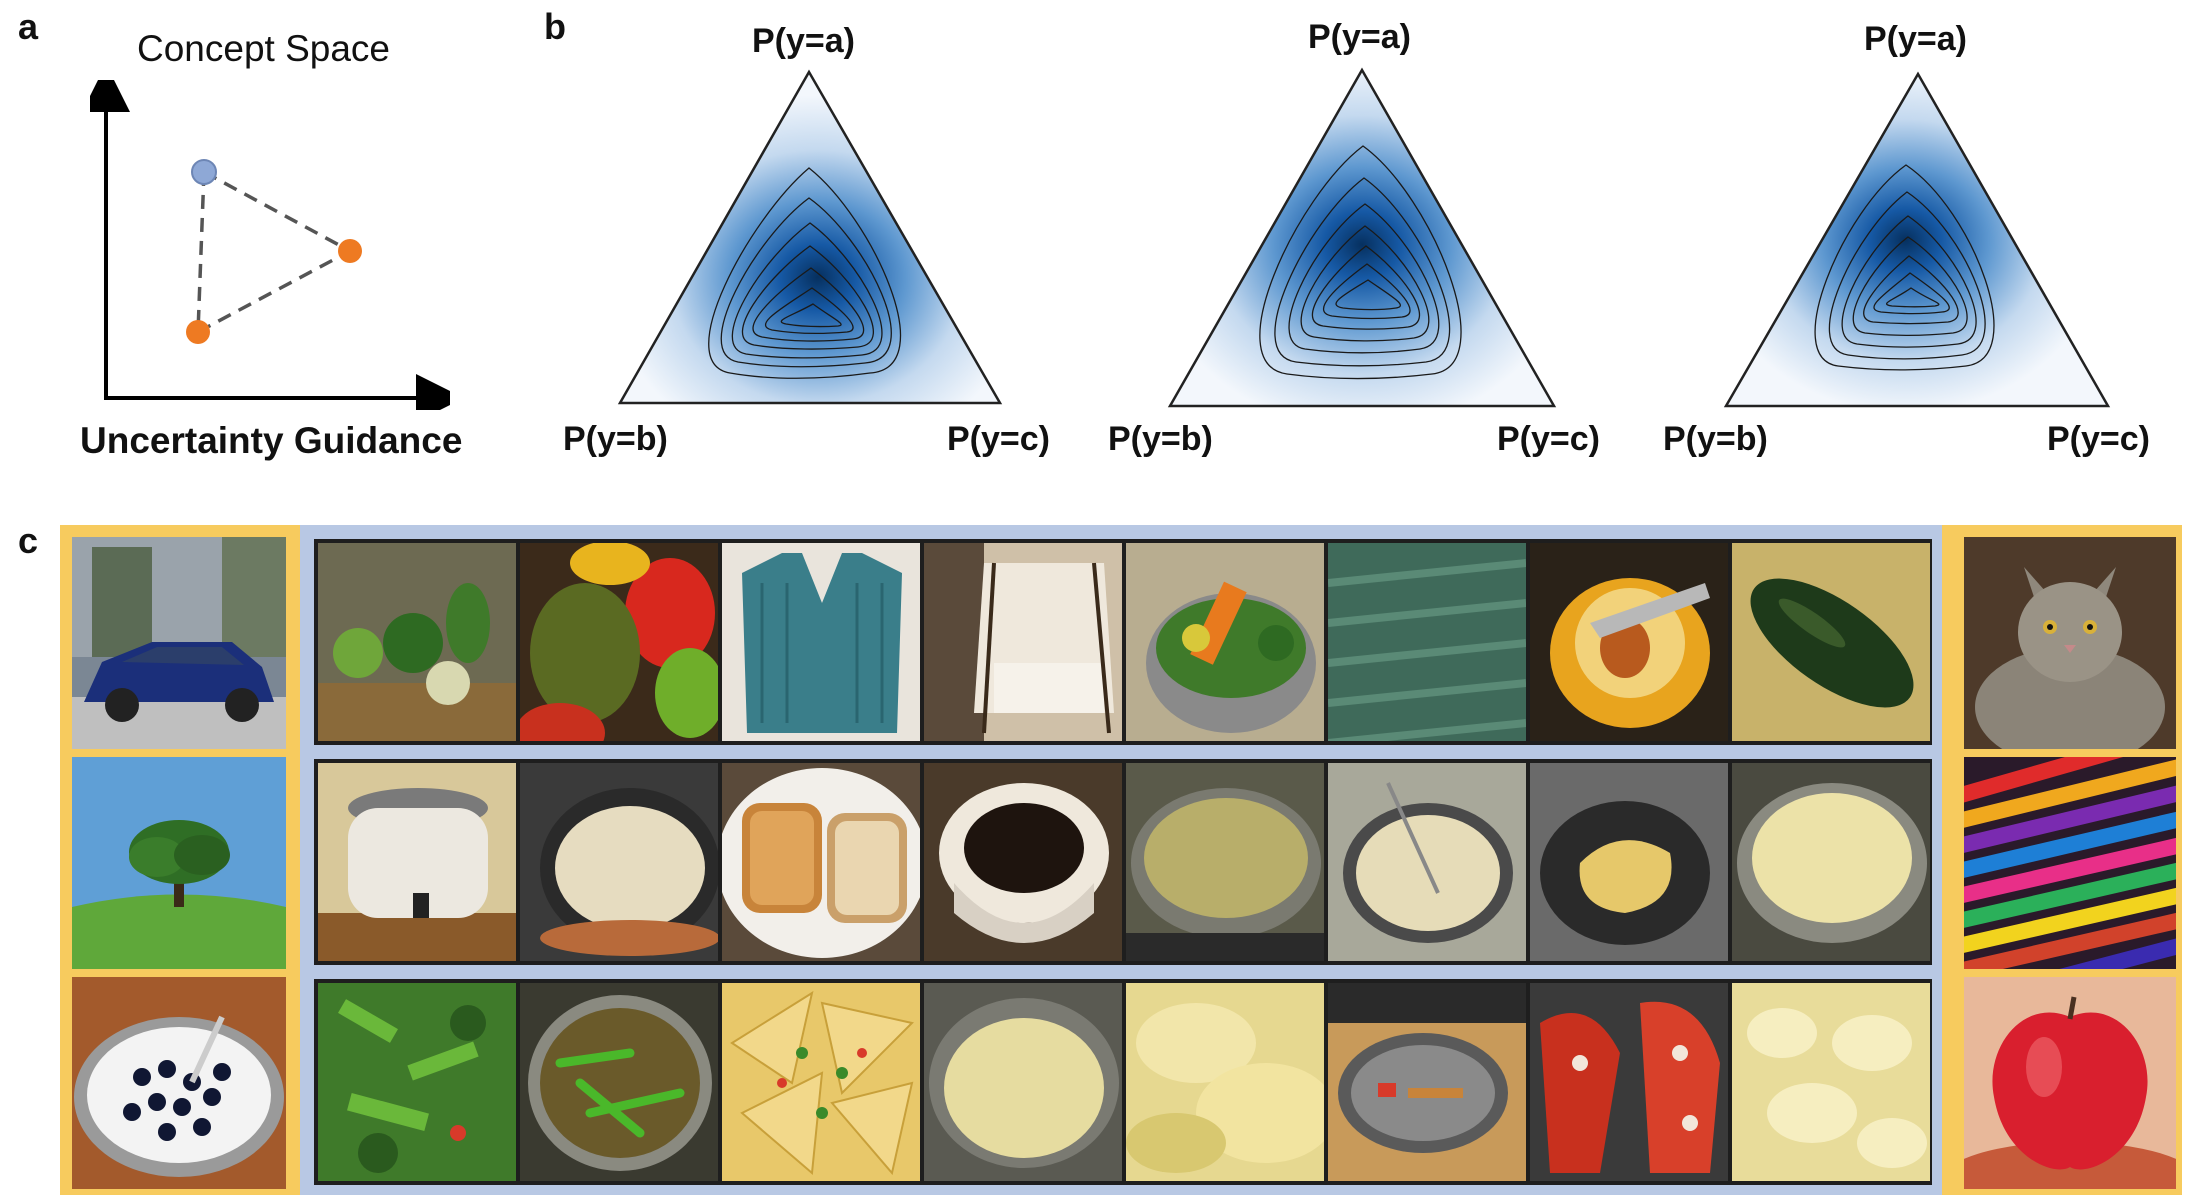 This screenshot has width=2189, height=1199. What do you see at coordinates (271, 440) in the screenshot?
I see `uncertainty-guidance-label: Uncertainty Guidance` at bounding box center [271, 440].